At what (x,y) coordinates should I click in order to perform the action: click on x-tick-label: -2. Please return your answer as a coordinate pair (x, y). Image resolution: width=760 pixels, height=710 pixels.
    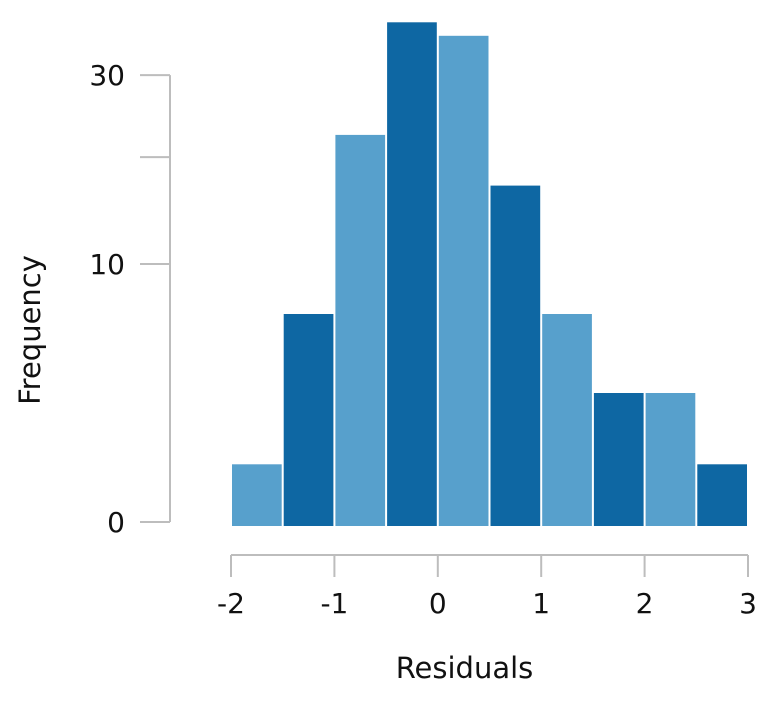
    Looking at the image, I should click on (231, 603).